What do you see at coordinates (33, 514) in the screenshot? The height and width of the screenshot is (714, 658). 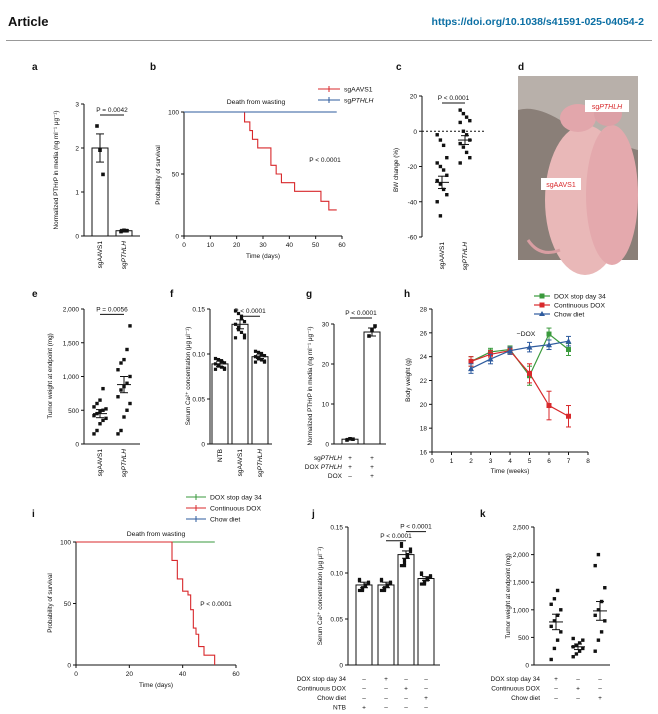 I see `panel-letter-i: i` at bounding box center [33, 514].